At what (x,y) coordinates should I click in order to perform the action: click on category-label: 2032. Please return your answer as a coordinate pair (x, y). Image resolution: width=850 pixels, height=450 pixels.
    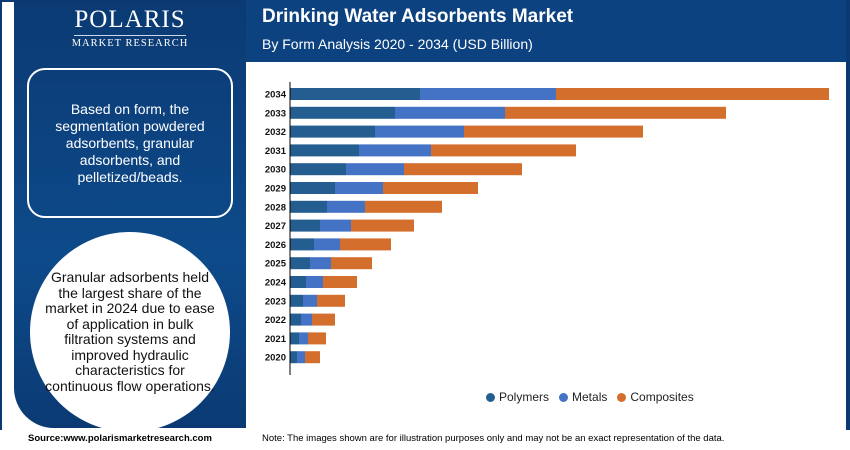
    Looking at the image, I should click on (275, 132).